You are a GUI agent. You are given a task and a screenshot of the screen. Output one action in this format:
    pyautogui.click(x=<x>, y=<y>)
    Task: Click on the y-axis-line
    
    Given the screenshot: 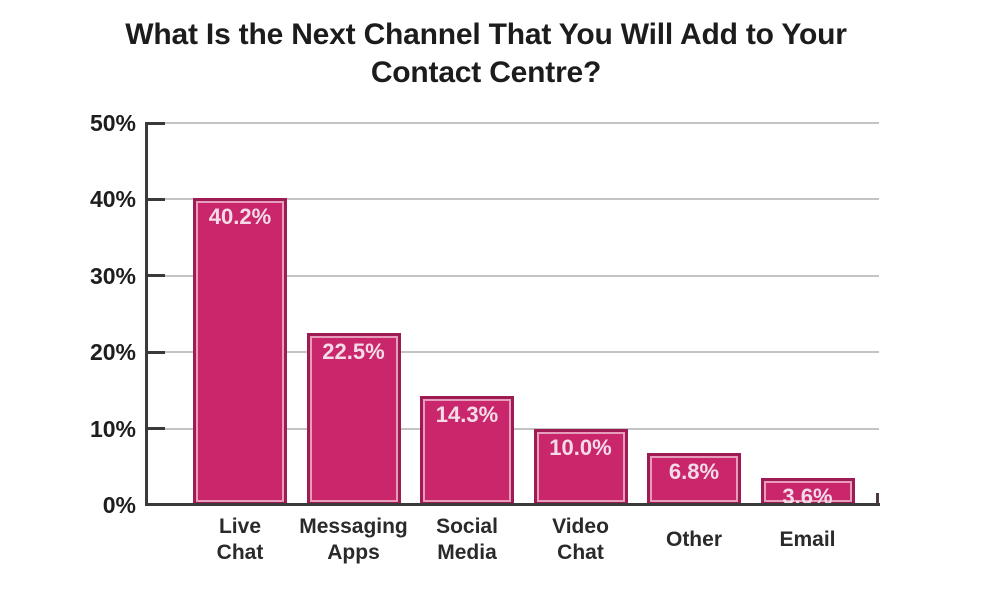 What is the action you would take?
    pyautogui.click(x=146, y=314)
    